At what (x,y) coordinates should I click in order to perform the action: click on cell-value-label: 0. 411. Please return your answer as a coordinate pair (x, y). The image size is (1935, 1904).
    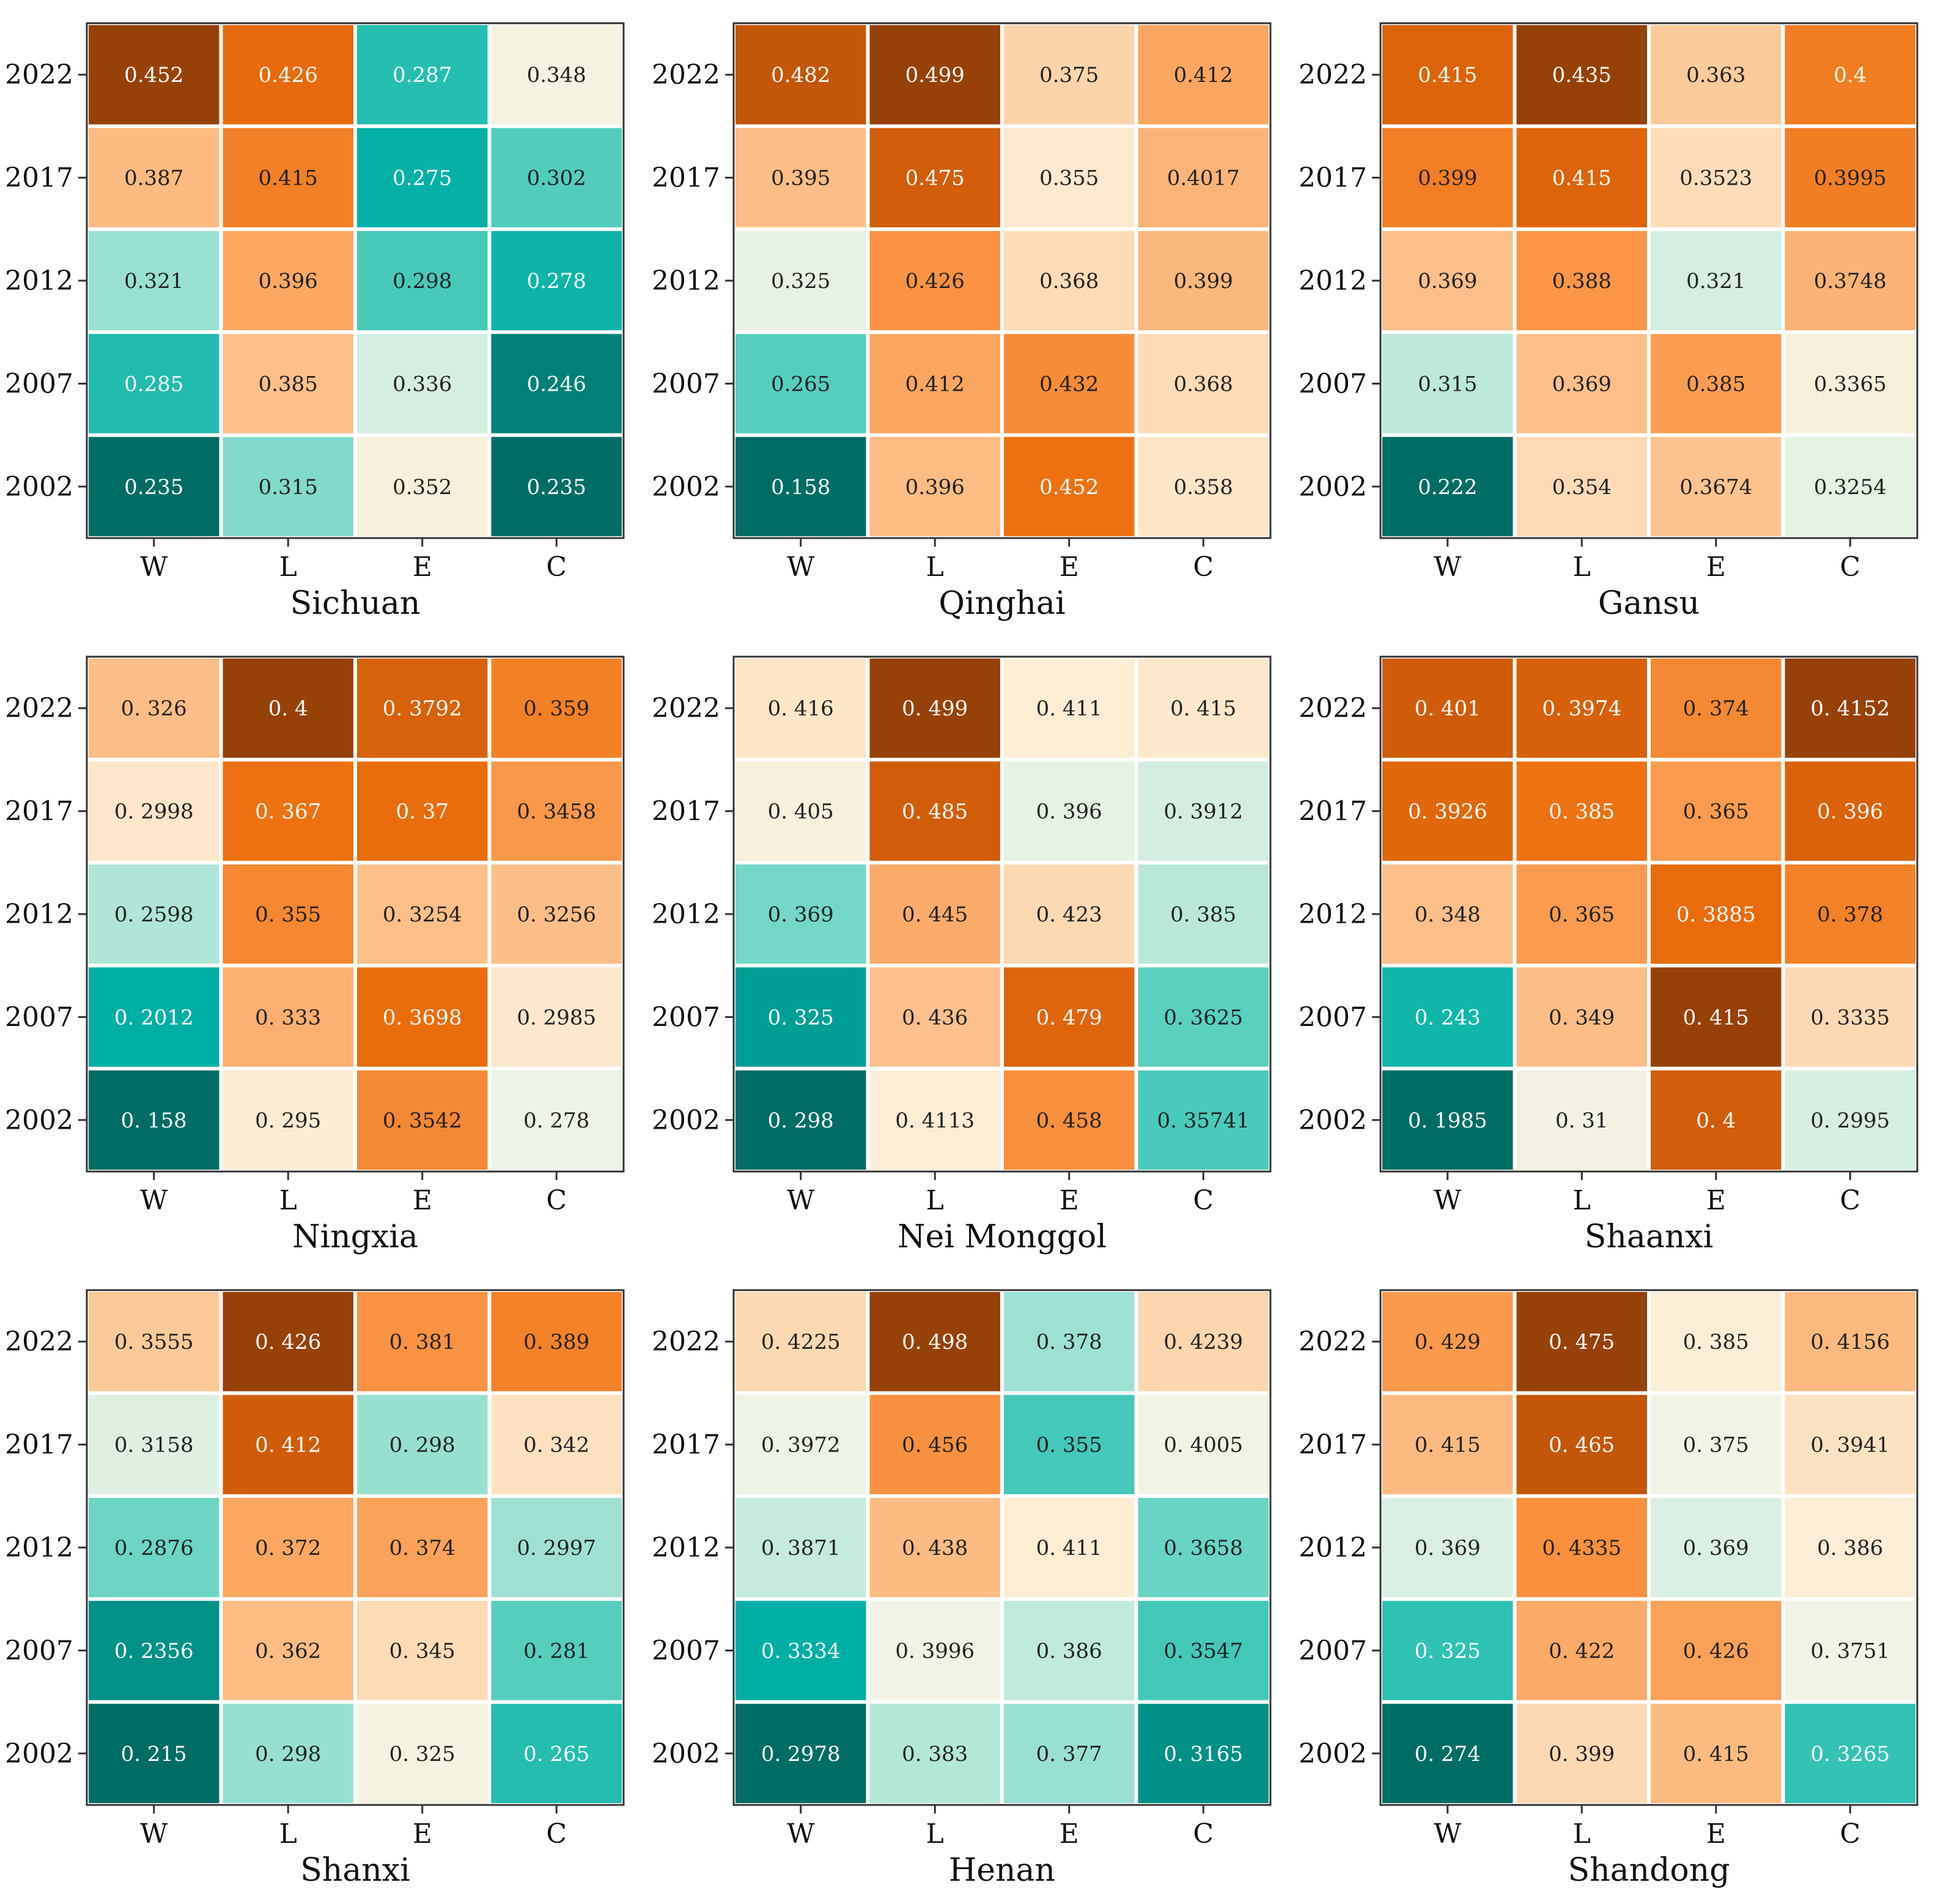
    Looking at the image, I should click on (1069, 708).